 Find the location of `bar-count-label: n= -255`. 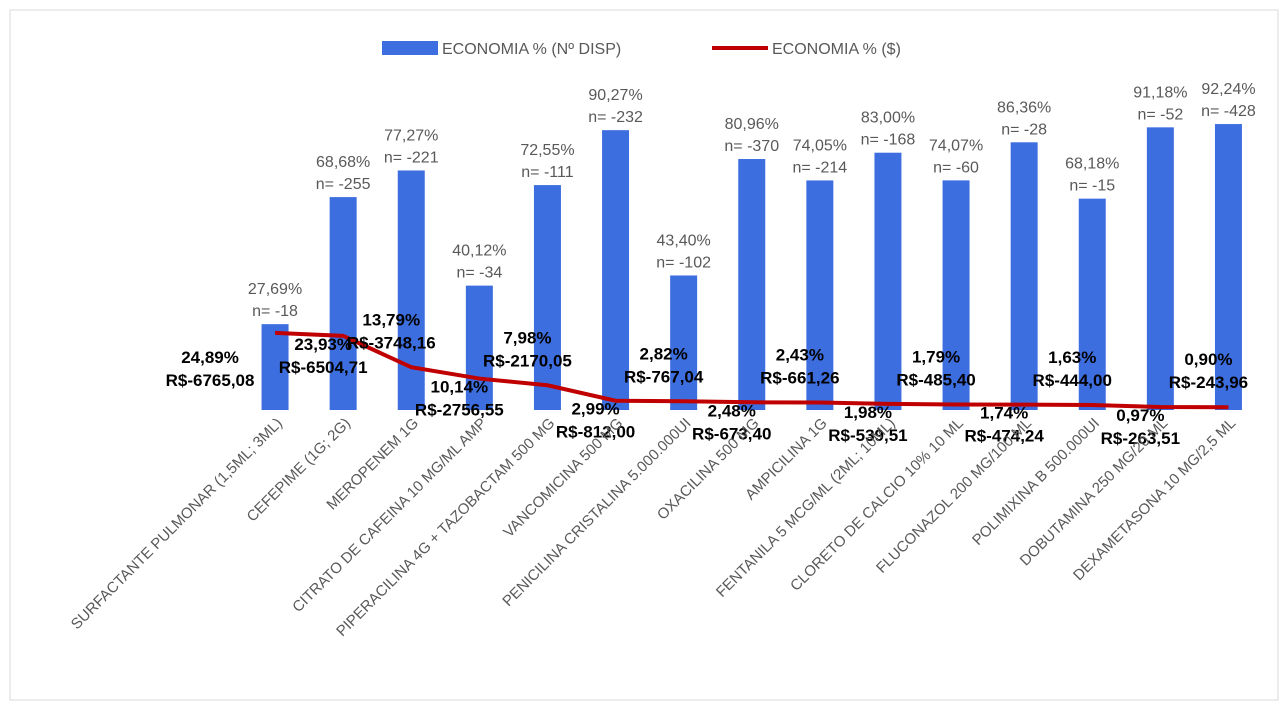

bar-count-label: n= -255 is located at coordinates (343, 184).